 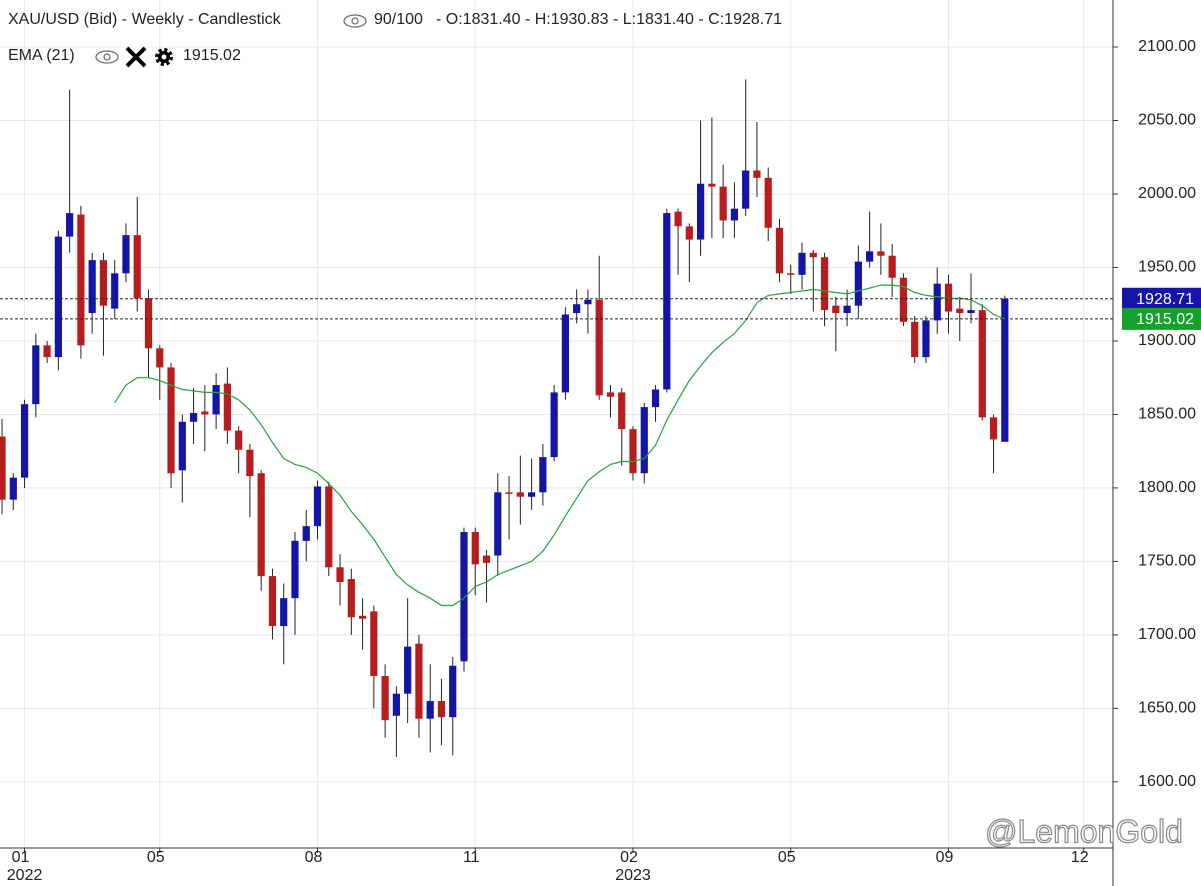 What do you see at coordinates (1165, 299) in the screenshot?
I see `last-price-tag-label: 1928.71` at bounding box center [1165, 299].